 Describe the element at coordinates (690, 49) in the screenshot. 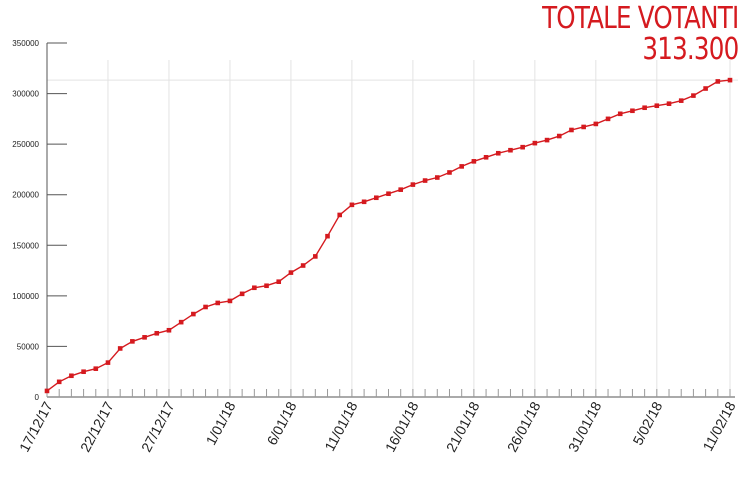

I see `chart-total-value: 313.300` at that location.